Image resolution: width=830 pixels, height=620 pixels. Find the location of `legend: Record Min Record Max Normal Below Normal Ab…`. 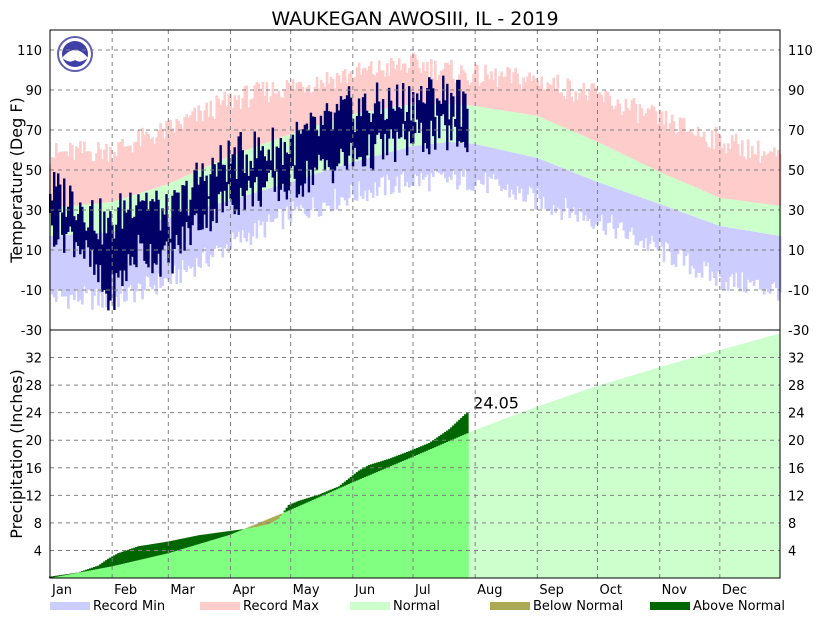

legend: Record Min Record Max Normal Below Normal Ab… is located at coordinates (417, 606).